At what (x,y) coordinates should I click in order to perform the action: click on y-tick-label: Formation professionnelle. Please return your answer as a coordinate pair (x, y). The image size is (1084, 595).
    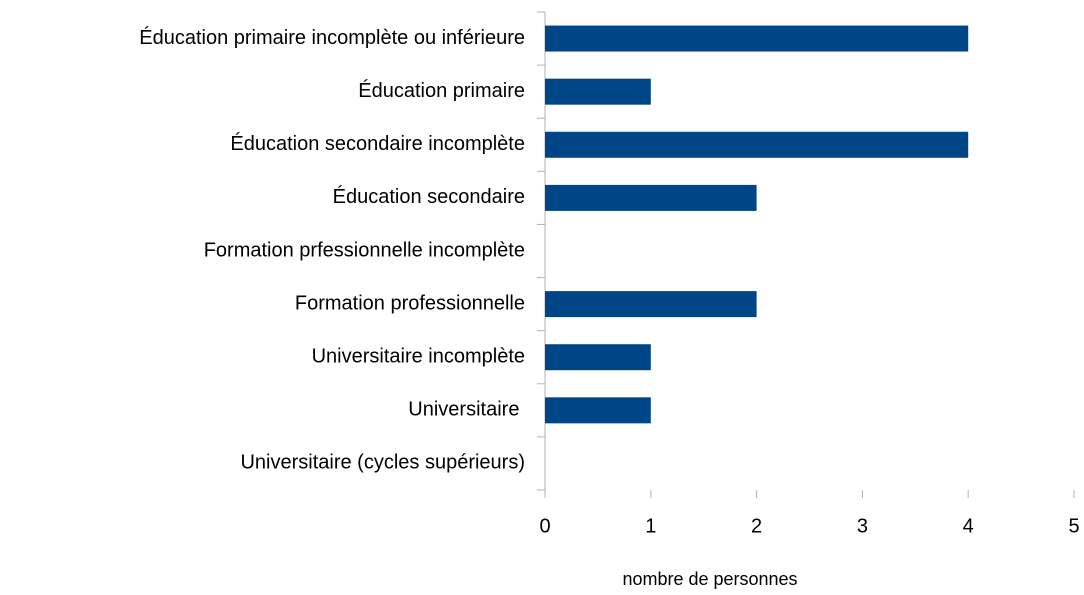
    Looking at the image, I should click on (410, 303).